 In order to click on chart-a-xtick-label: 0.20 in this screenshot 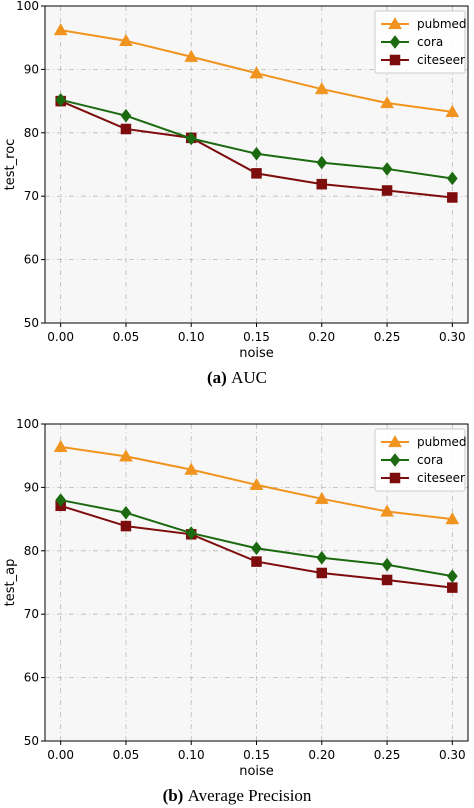, I will do `click(321, 337)`.